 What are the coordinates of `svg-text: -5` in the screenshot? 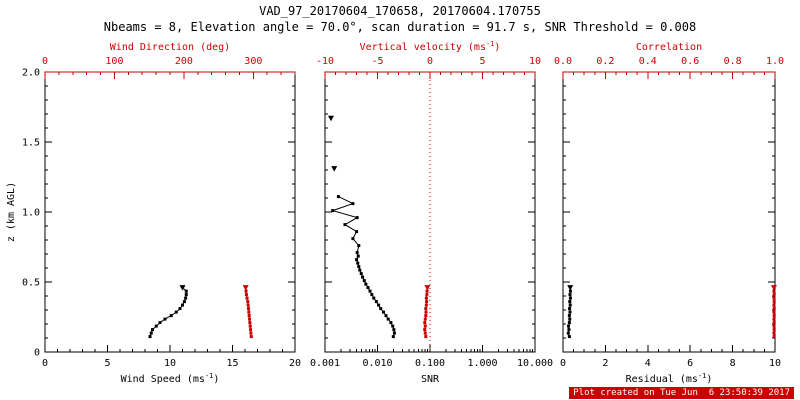 It's located at (377, 61).